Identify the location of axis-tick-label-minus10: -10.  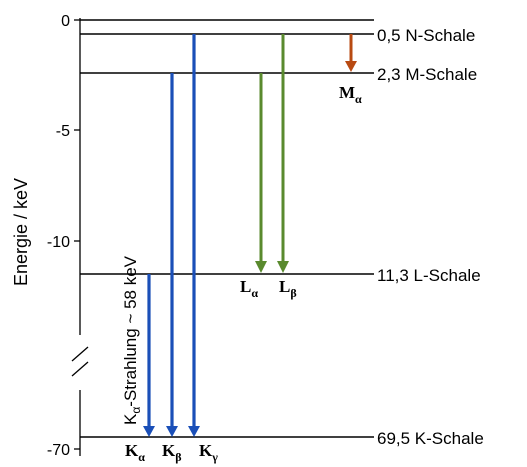
(58, 242).